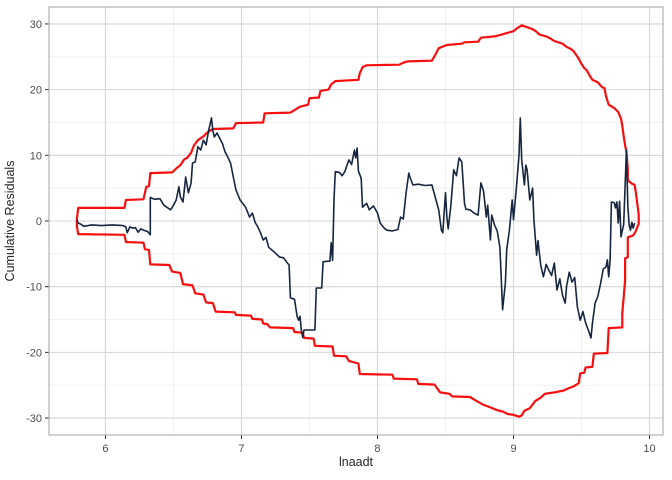  I want to click on y-tick-label: -10, so click(34, 288).